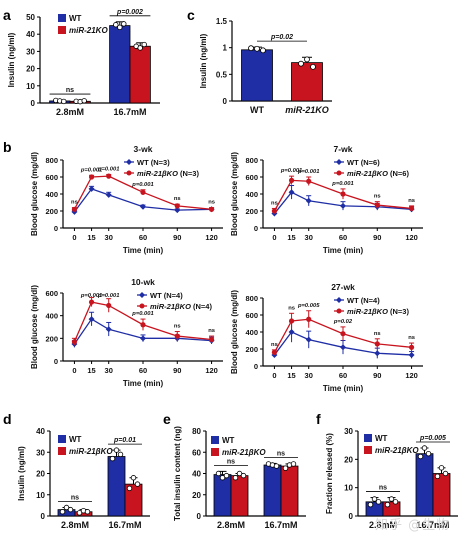  Describe the element at coordinates (174, 301) in the screenshot. I see `legend: WT (N=4) miR-21βKO (N=4)` at that location.